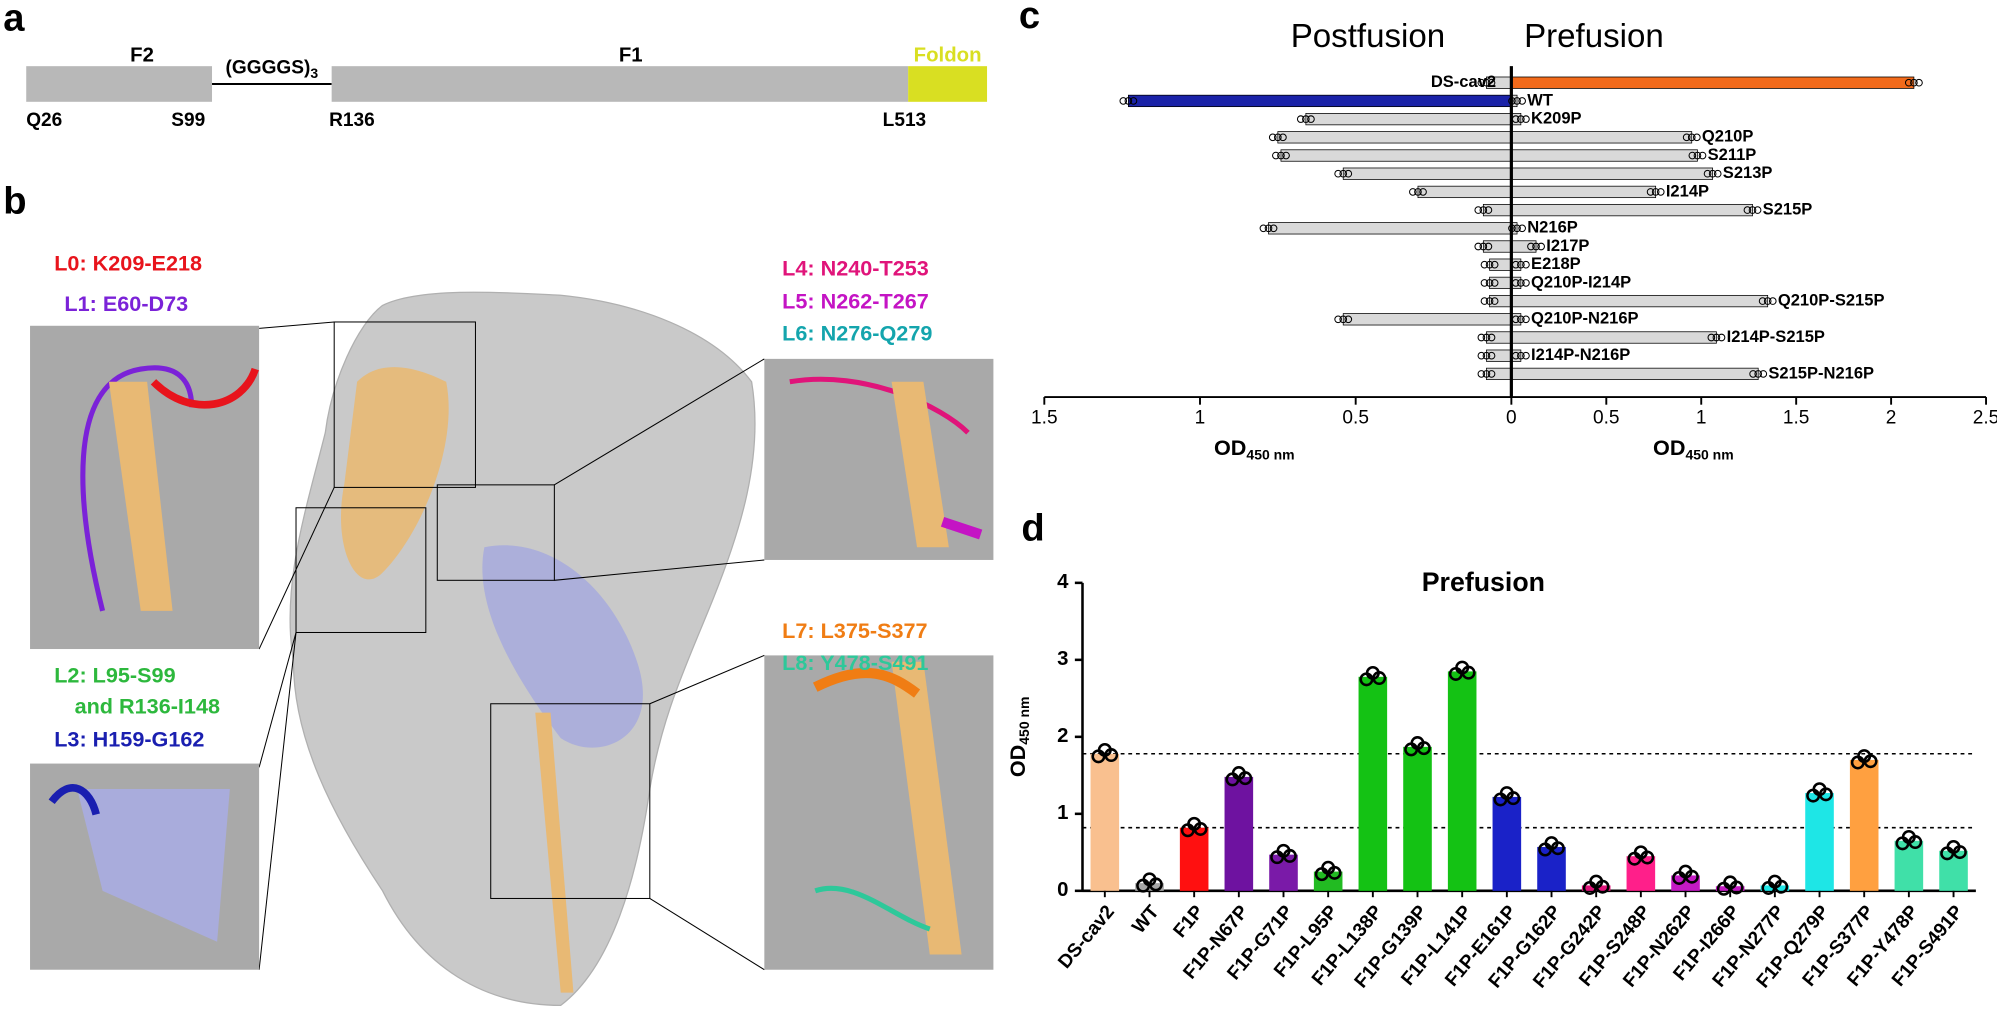 This screenshot has width=1997, height=1013. Describe the element at coordinates (129, 738) in the screenshot. I see `loop-label: L3: H159-G162` at that location.